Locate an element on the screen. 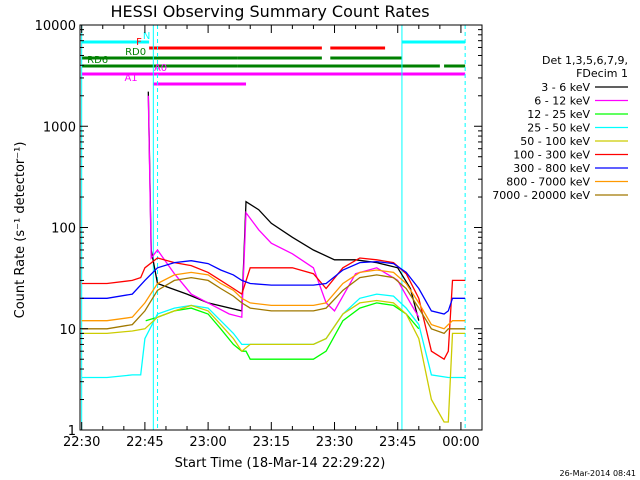 The image size is (640, 480). flag-label-f: F is located at coordinates (139, 42).